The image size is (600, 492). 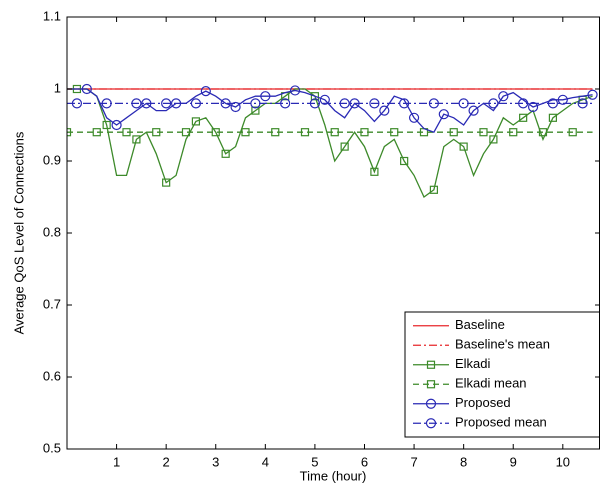 I want to click on y-tick-label: 0.5, so click(x=52, y=447).